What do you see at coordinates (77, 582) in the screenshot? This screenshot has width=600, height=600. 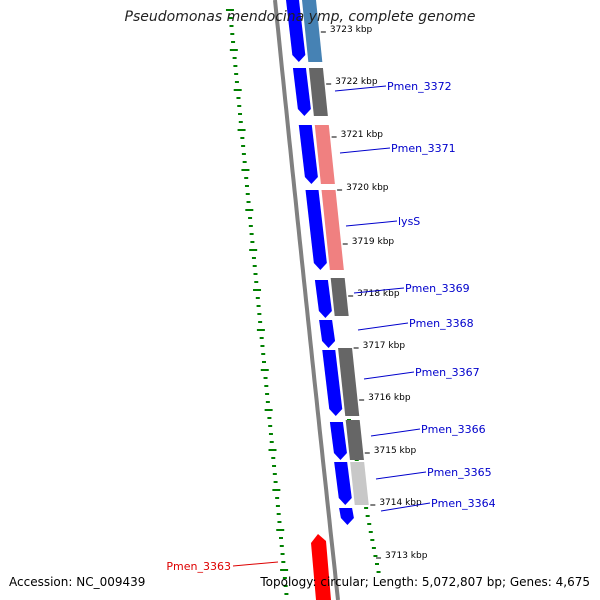 I see `accession-text: Accession: NC_009439` at bounding box center [77, 582].